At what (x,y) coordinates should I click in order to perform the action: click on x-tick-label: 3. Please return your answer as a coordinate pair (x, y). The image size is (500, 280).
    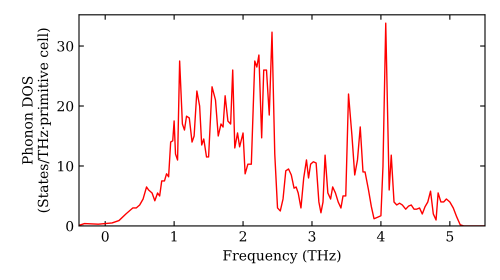
    Looking at the image, I should click on (312, 236).